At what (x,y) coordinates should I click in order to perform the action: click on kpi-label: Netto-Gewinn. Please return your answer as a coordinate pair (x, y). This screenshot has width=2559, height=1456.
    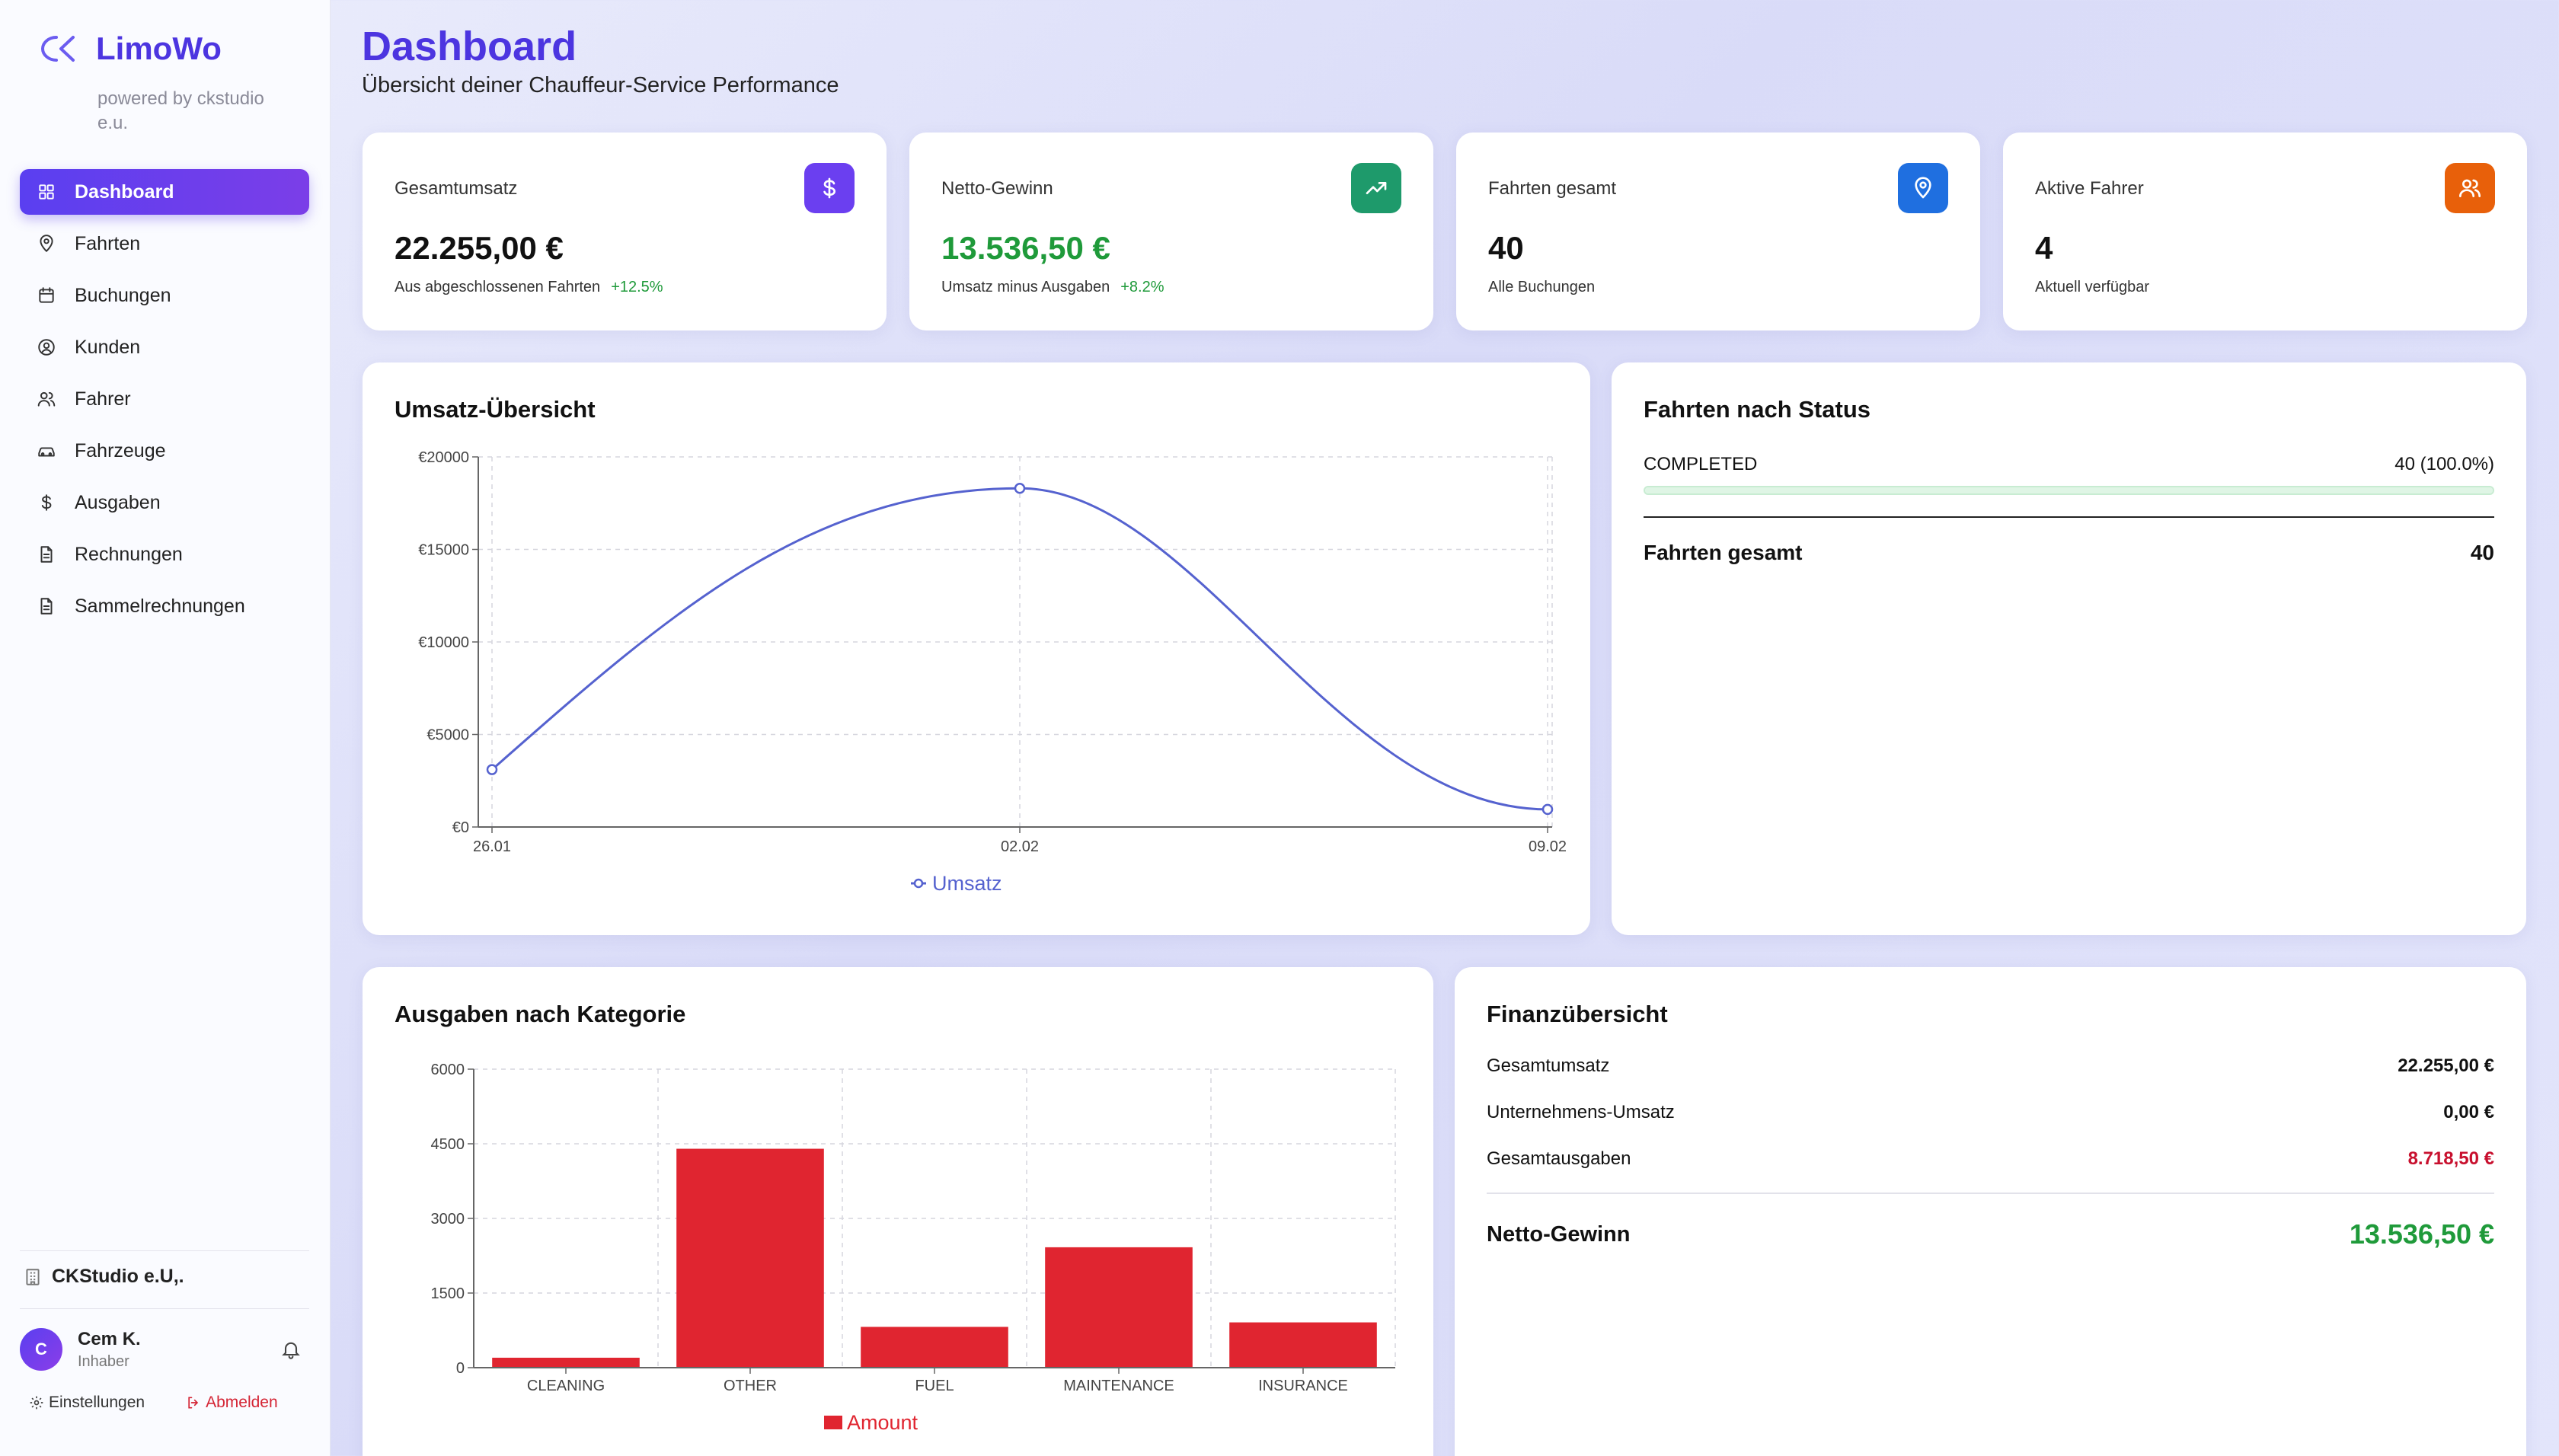
    Looking at the image, I should click on (997, 188).